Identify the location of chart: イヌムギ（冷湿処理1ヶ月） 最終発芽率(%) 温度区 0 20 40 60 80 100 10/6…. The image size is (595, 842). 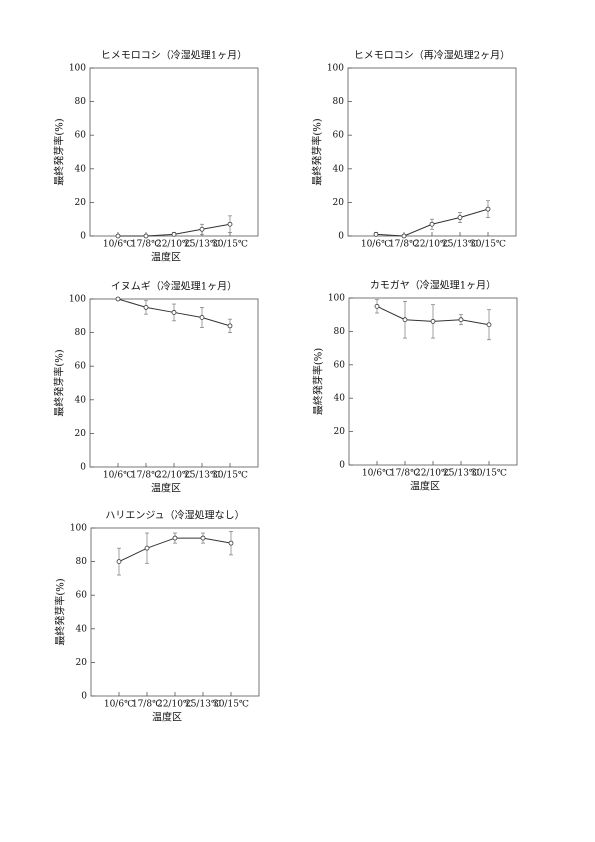
(156, 387).